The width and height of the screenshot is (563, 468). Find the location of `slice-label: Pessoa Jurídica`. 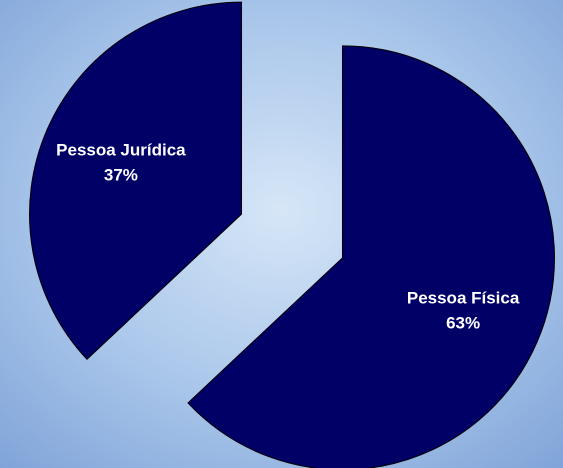

slice-label: Pessoa Jurídica is located at coordinates (121, 149).